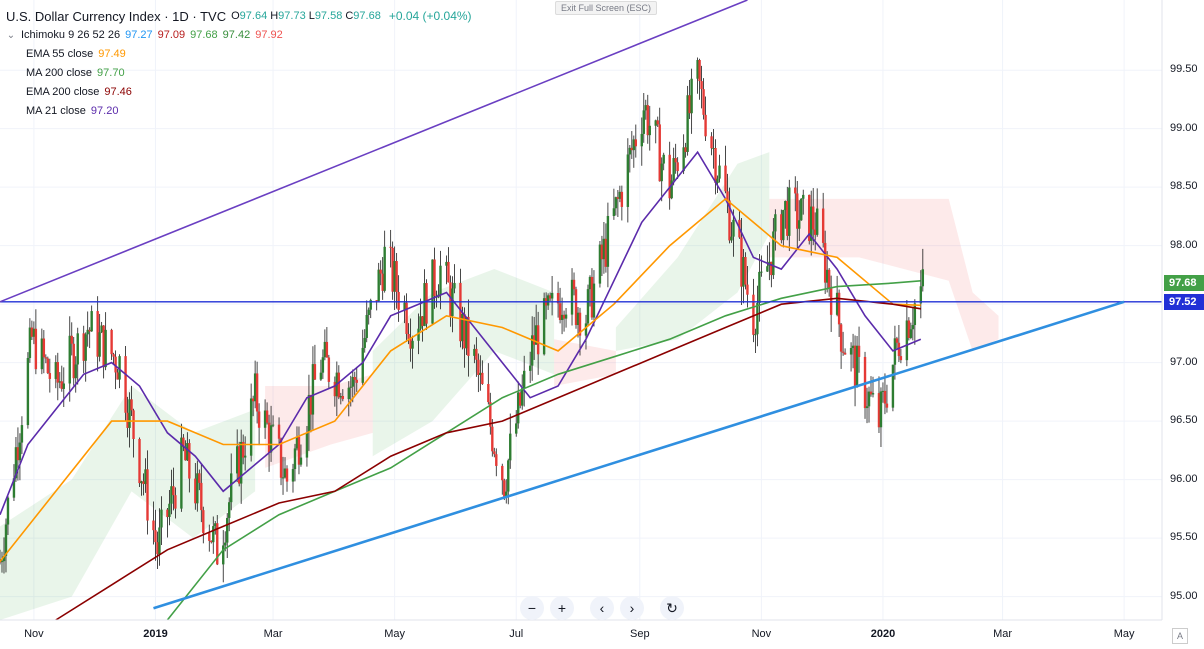  Describe the element at coordinates (11, 35) in the screenshot. I see `chevron-down-icon: ⌄` at that location.